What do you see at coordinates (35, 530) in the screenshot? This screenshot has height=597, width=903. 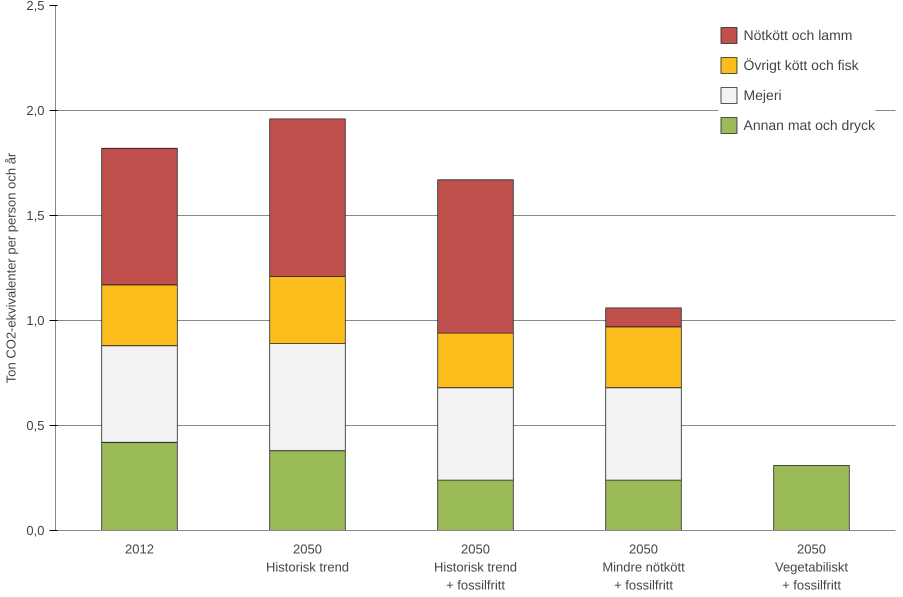 I see `y-tick-label: 0,0` at bounding box center [35, 530].